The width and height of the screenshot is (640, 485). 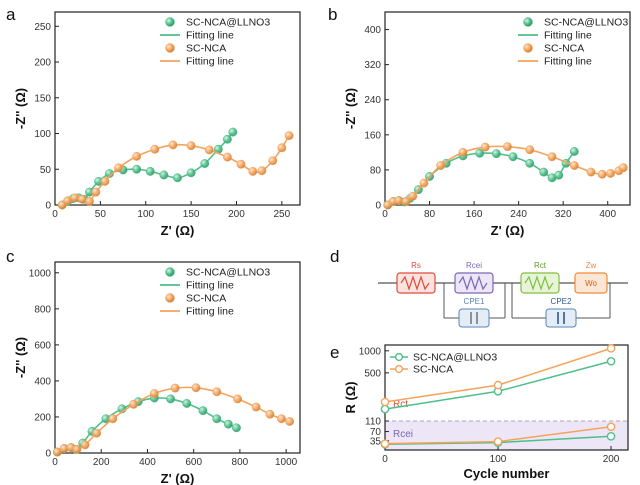 I want to click on rcei-label: Rcei, so click(x=474, y=265).